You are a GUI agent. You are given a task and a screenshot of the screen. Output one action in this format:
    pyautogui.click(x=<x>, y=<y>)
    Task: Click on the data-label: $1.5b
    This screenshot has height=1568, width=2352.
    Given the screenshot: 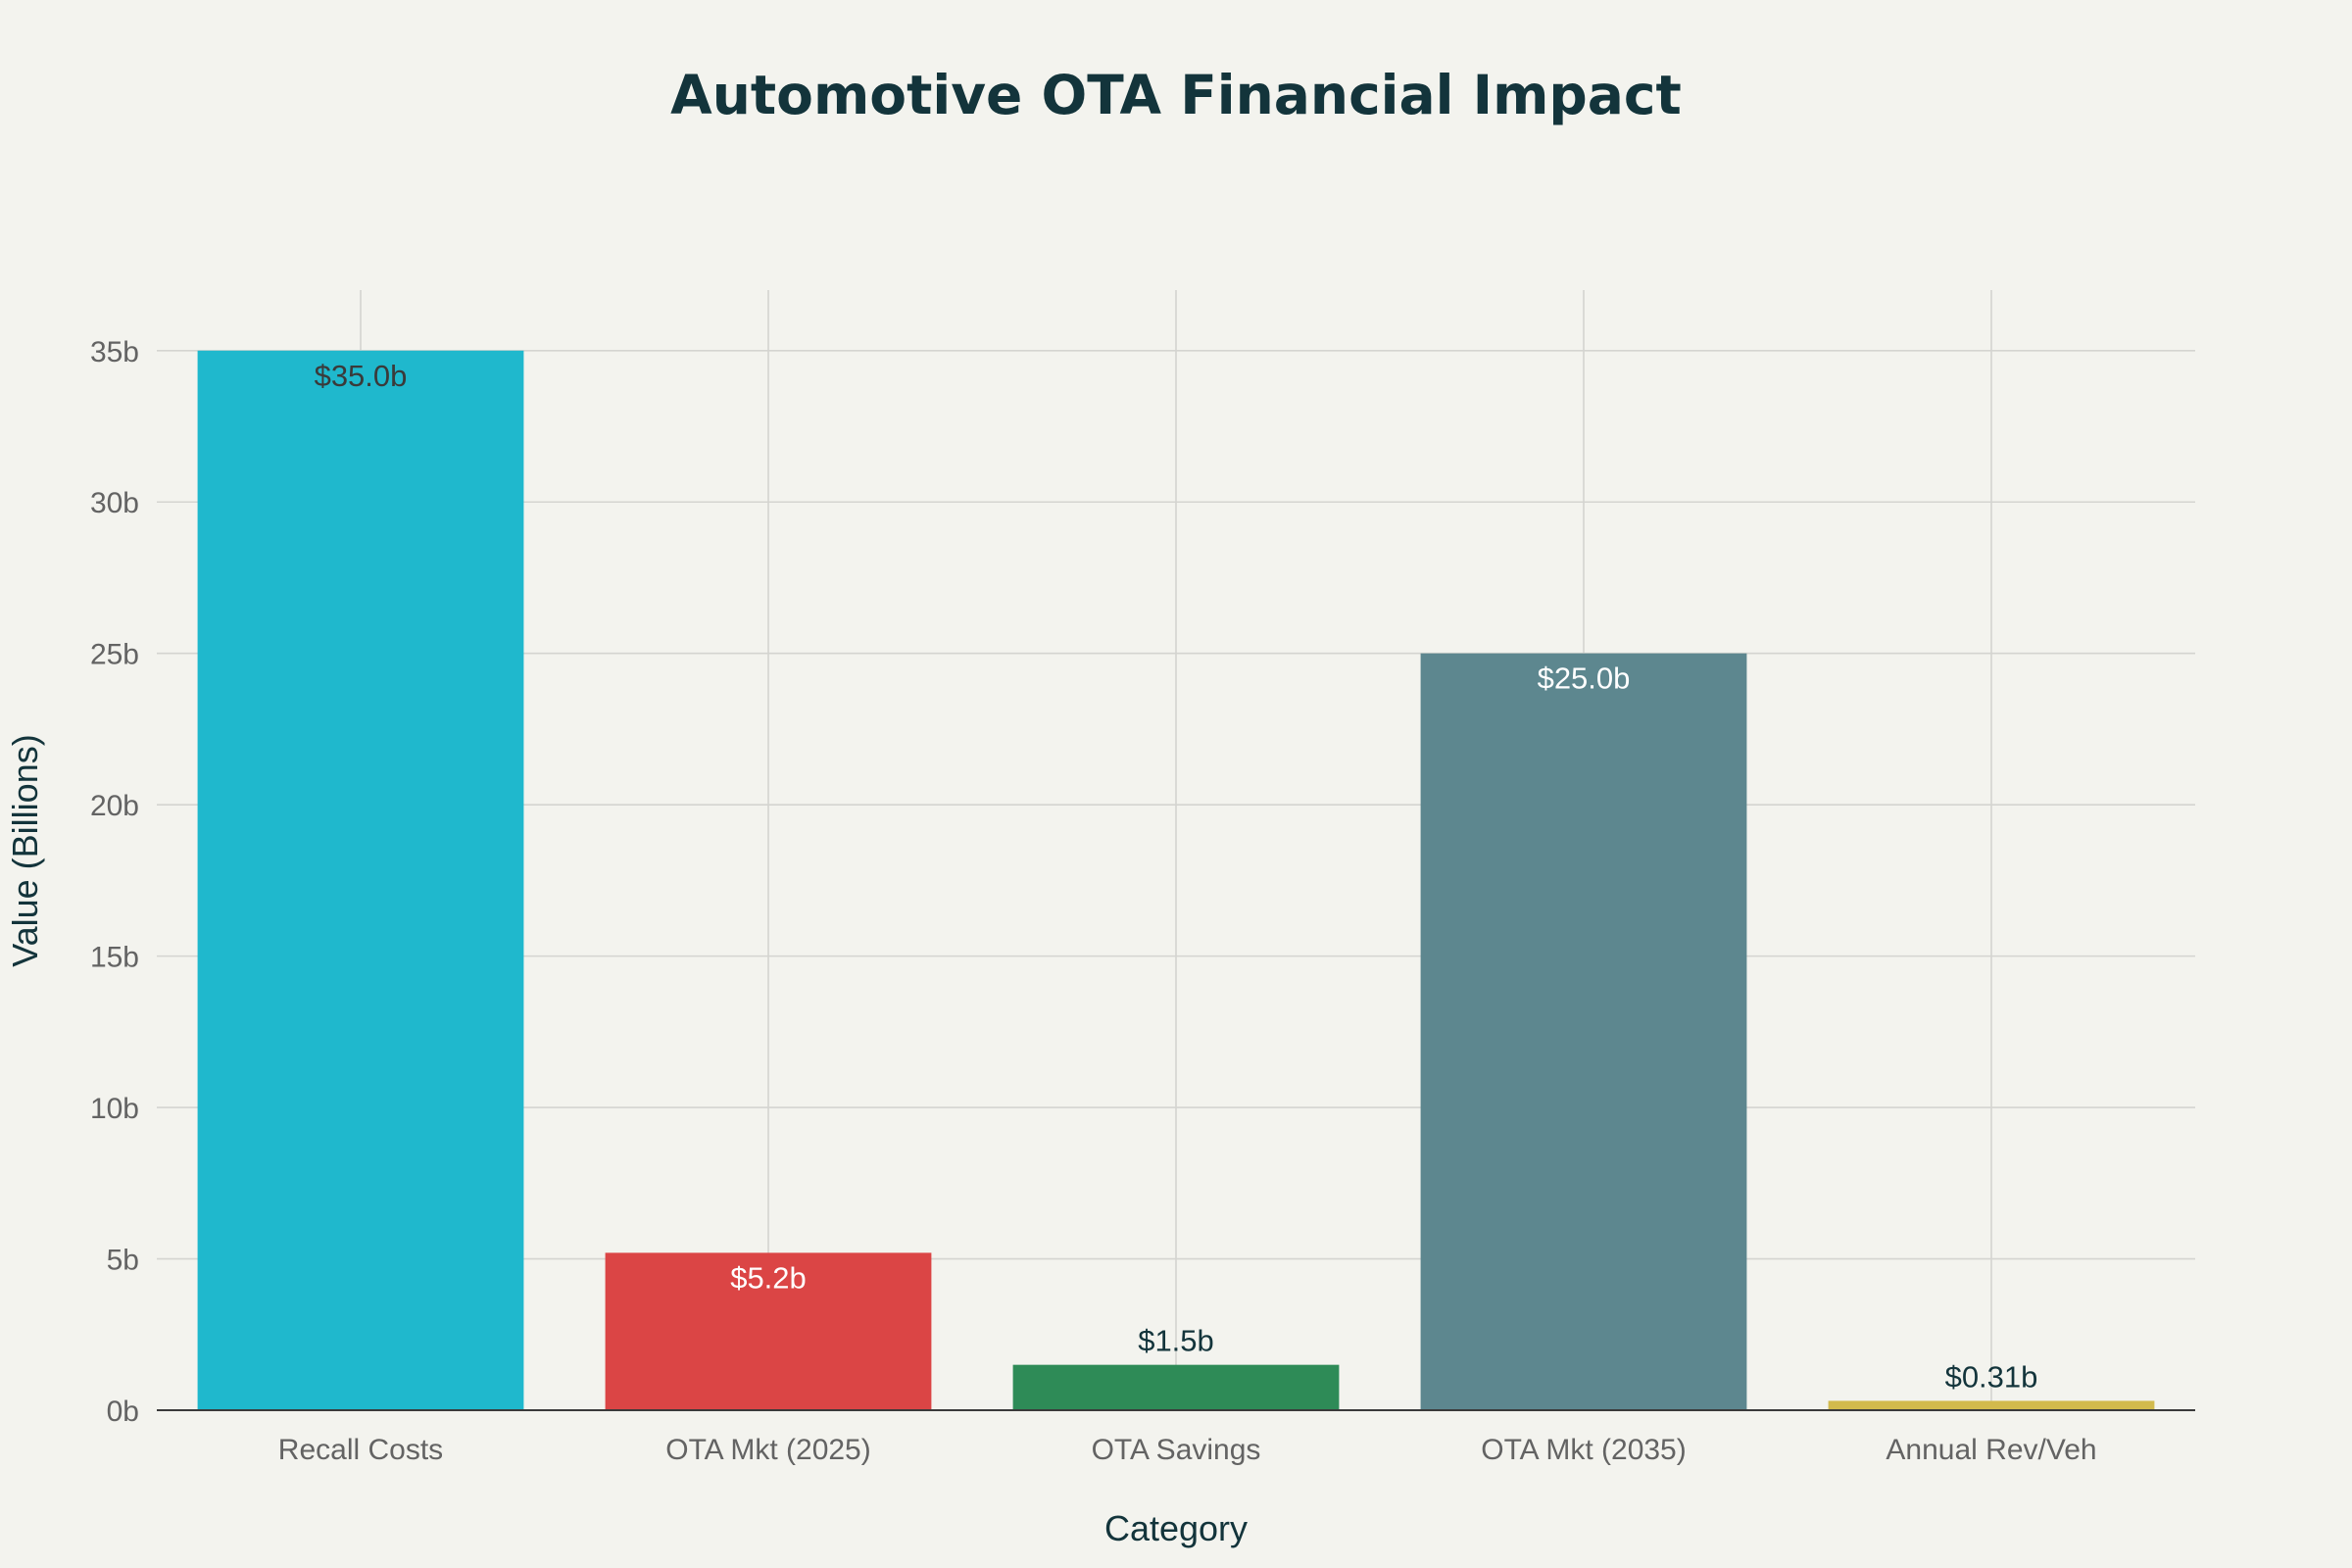 What is the action you would take?
    pyautogui.click(x=1176, y=1341)
    